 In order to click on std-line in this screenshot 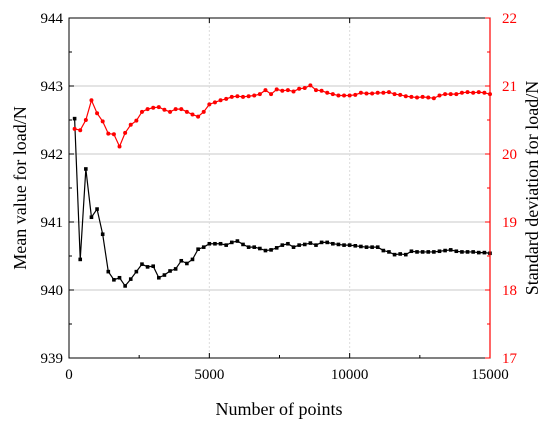, I will do `click(282, 116)`.